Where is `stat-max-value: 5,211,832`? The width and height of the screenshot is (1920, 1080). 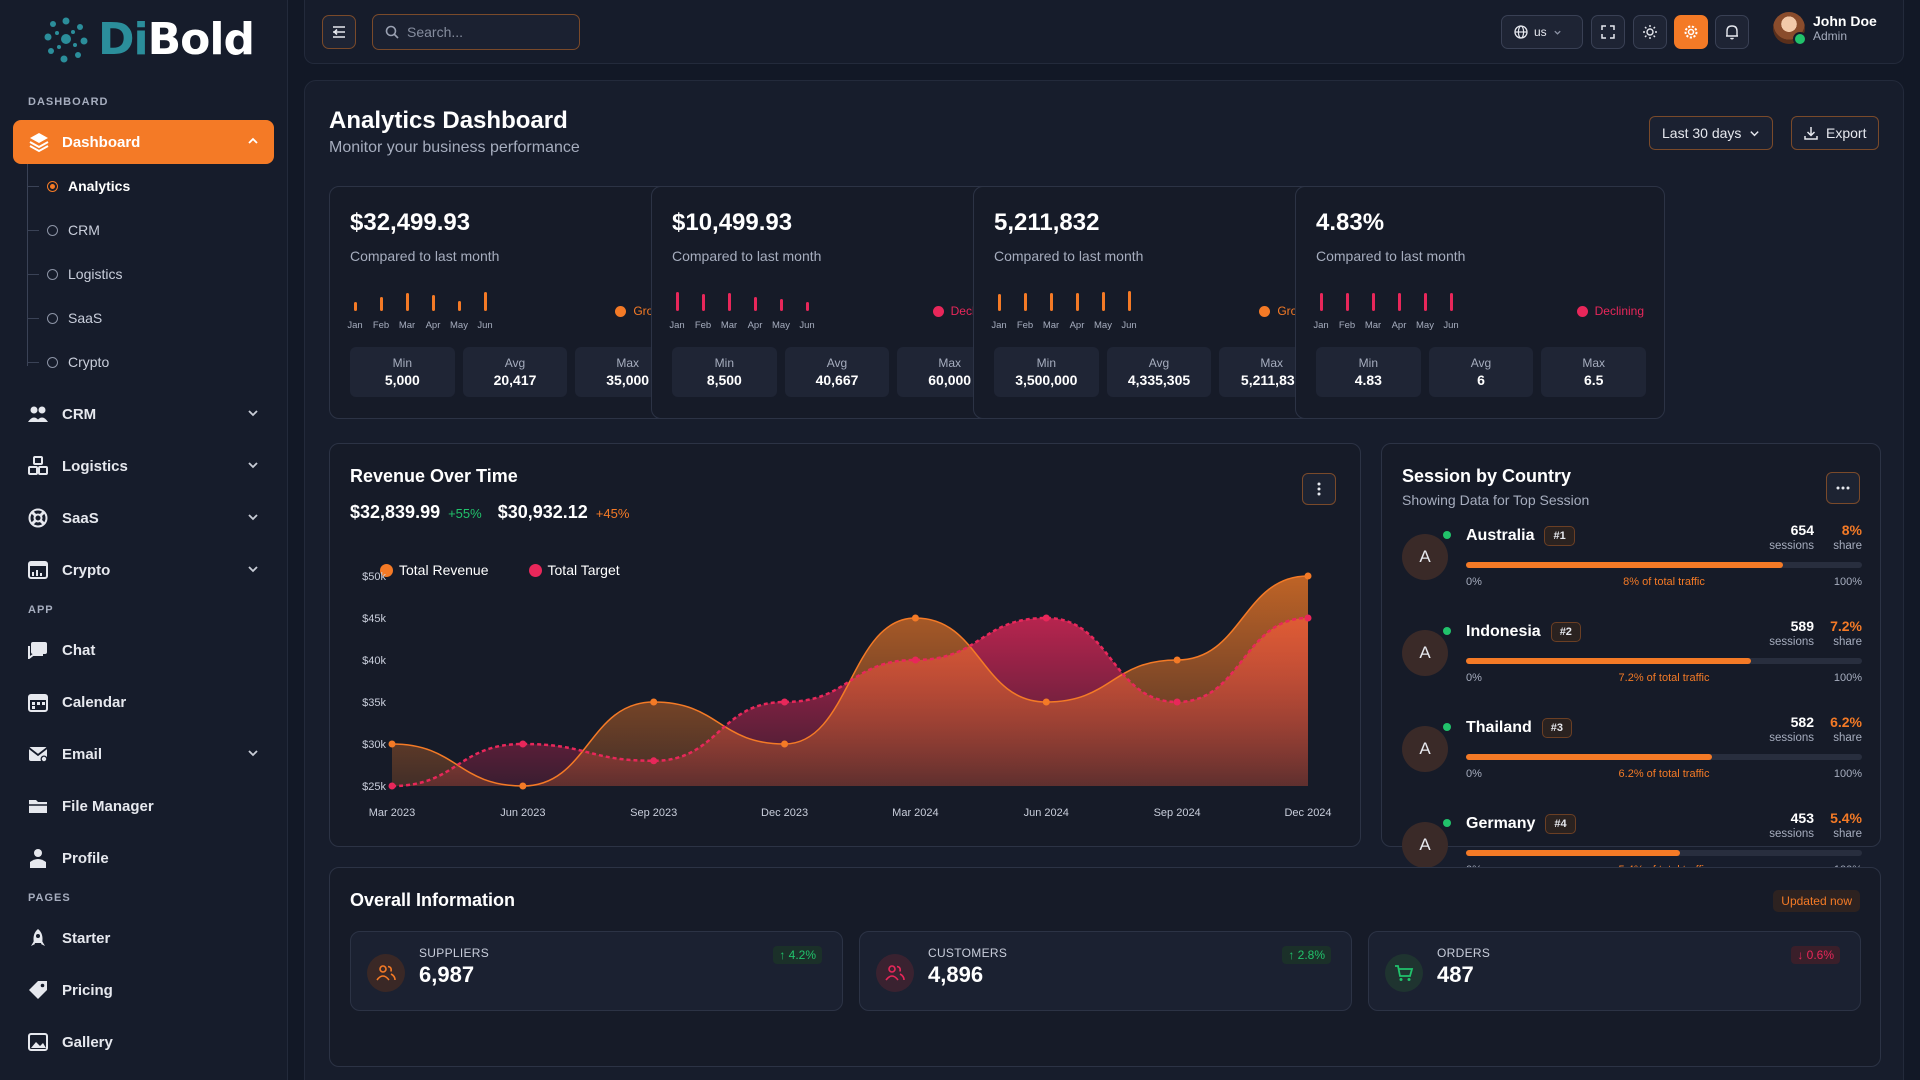
stat-max-value: 5,211,832 is located at coordinates (1271, 380).